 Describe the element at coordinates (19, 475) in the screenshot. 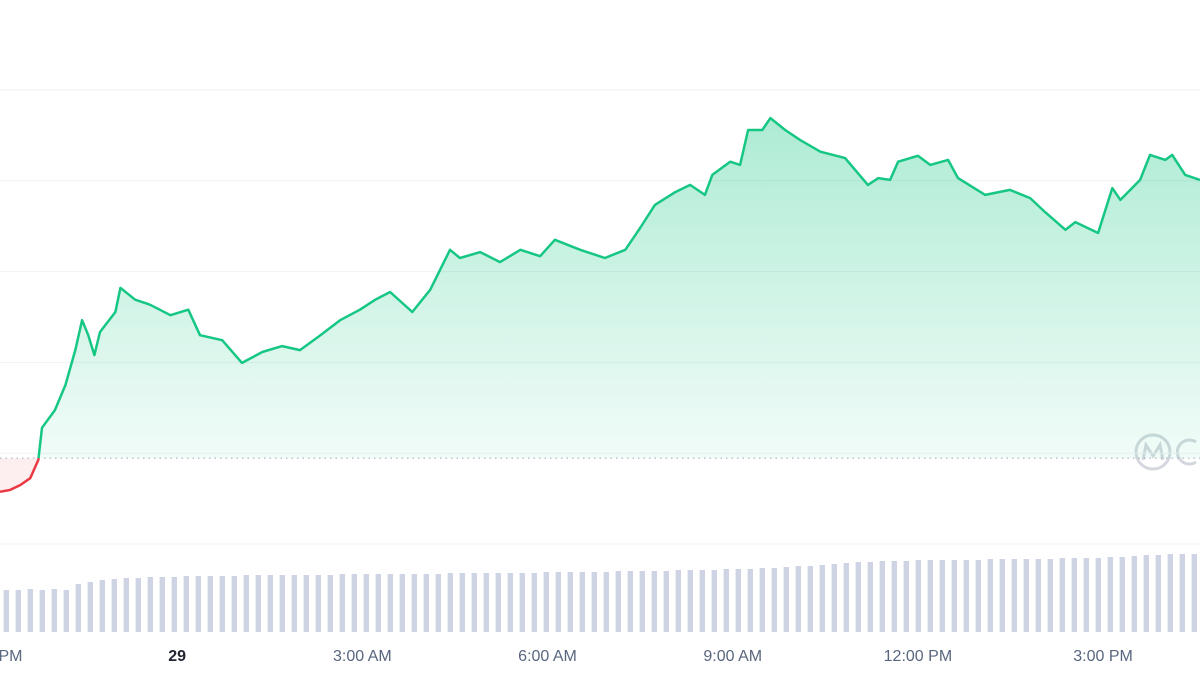

I see `area-down` at that location.